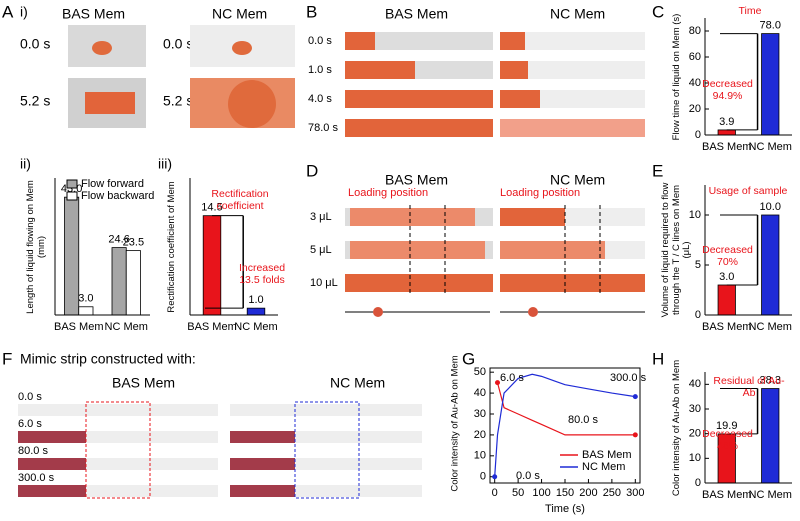 The width and height of the screenshot is (800, 521). Describe the element at coordinates (133, 243) in the screenshot. I see `value-label: 23.5` at that location.